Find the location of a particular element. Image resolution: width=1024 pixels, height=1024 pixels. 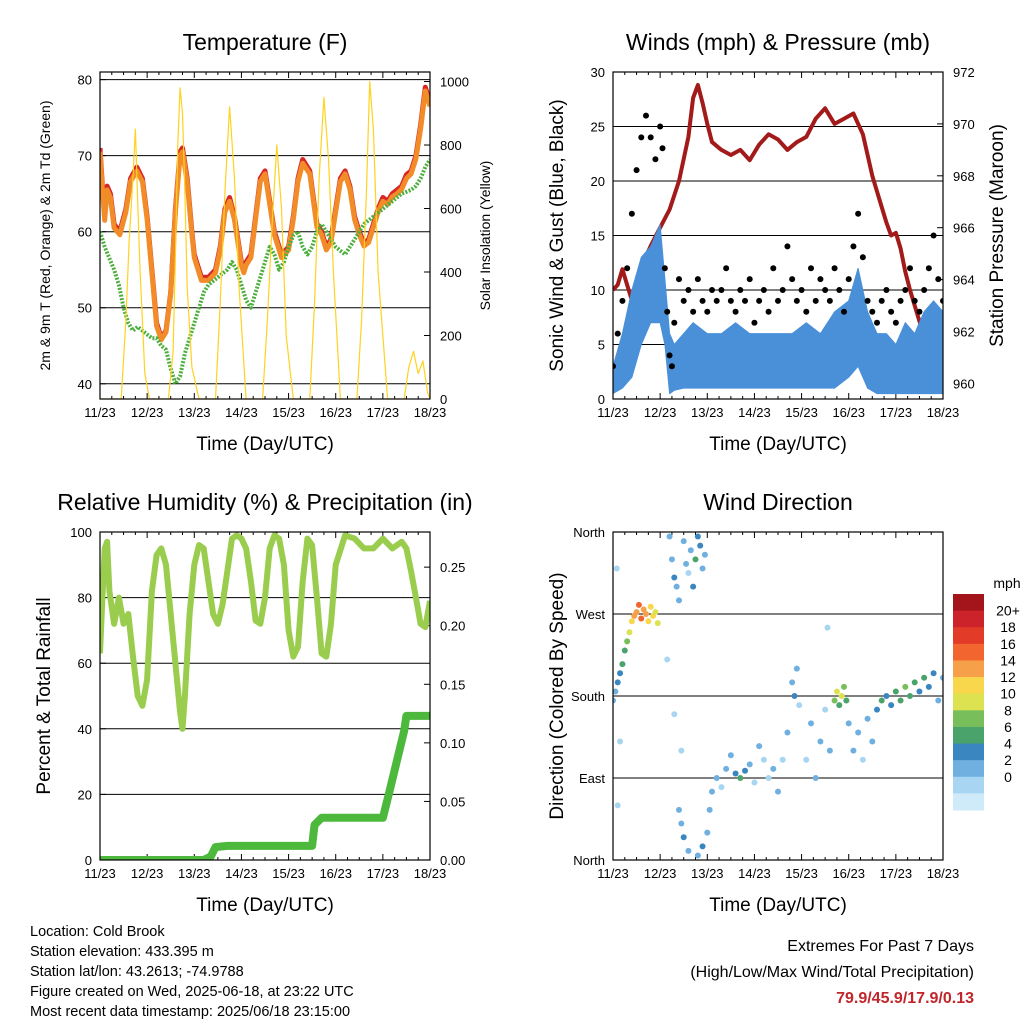

y-tick-label: 50 is located at coordinates (85, 308).